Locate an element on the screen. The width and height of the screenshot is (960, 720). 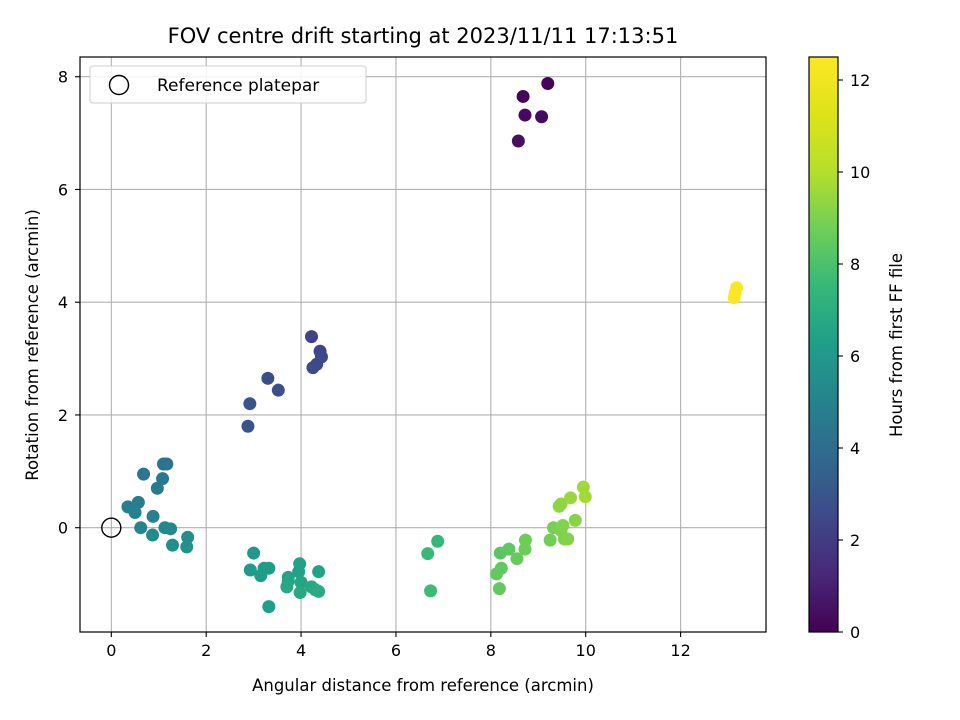
colorbar-tick-label: 0 is located at coordinates (855, 632).